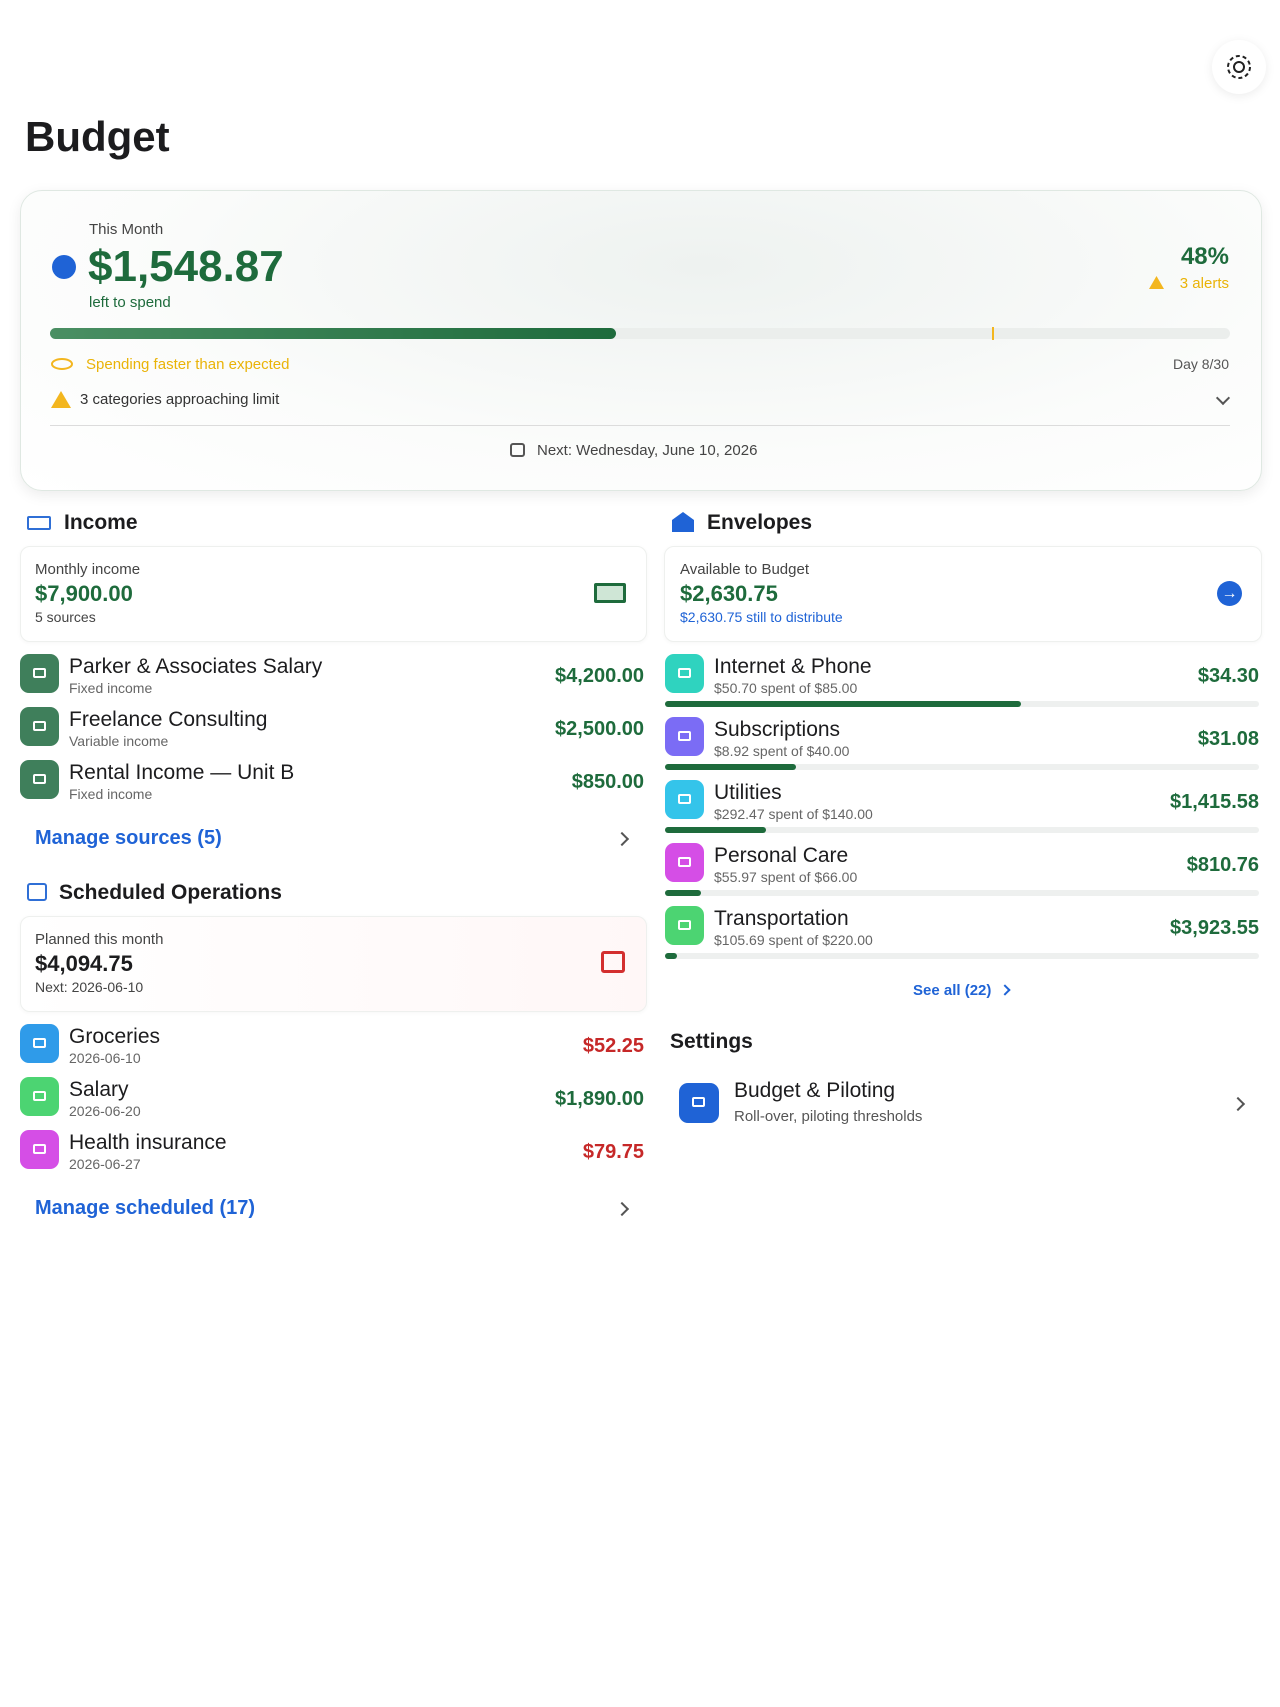 The image size is (1280, 1707). What do you see at coordinates (1156, 282) in the screenshot?
I see `alert-icon` at bounding box center [1156, 282].